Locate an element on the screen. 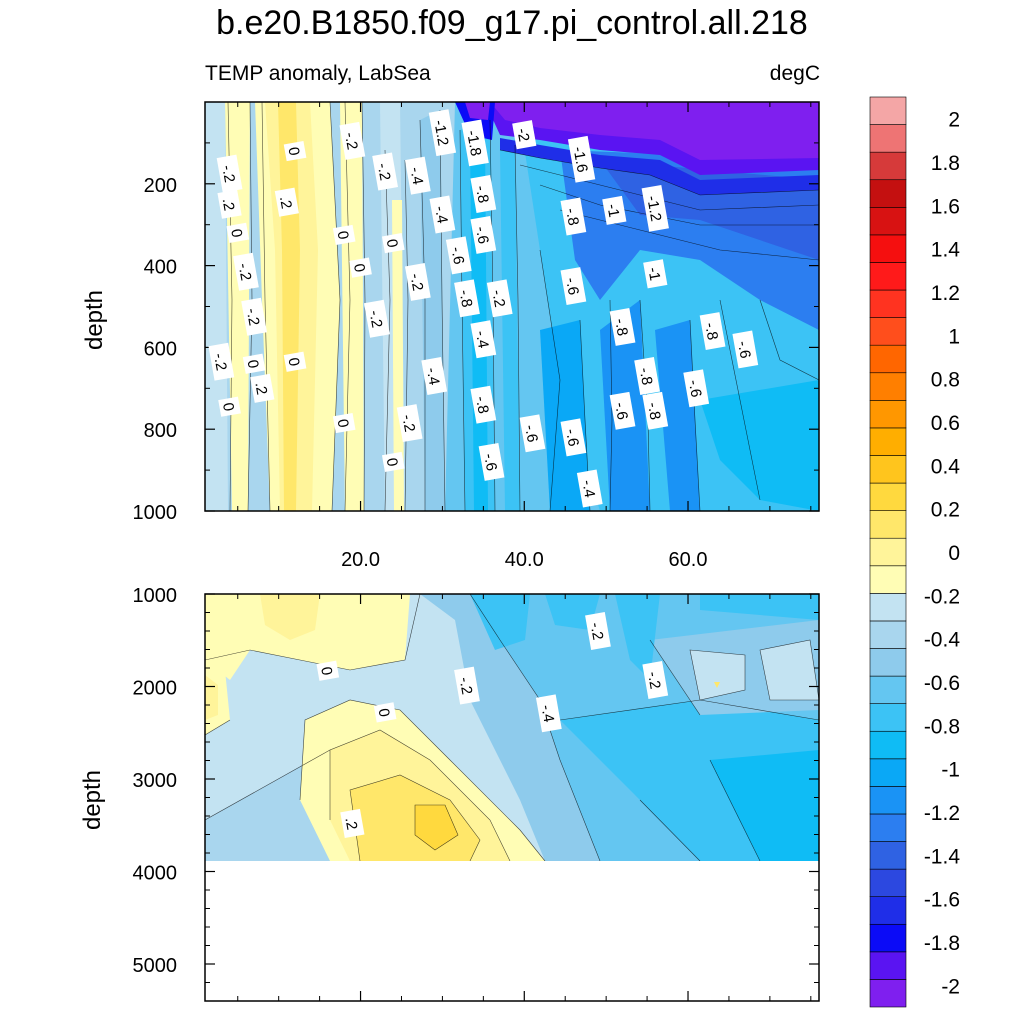 This screenshot has width=1024, height=1024. lower-y-tick-label: 5000 is located at coordinates (155, 966).